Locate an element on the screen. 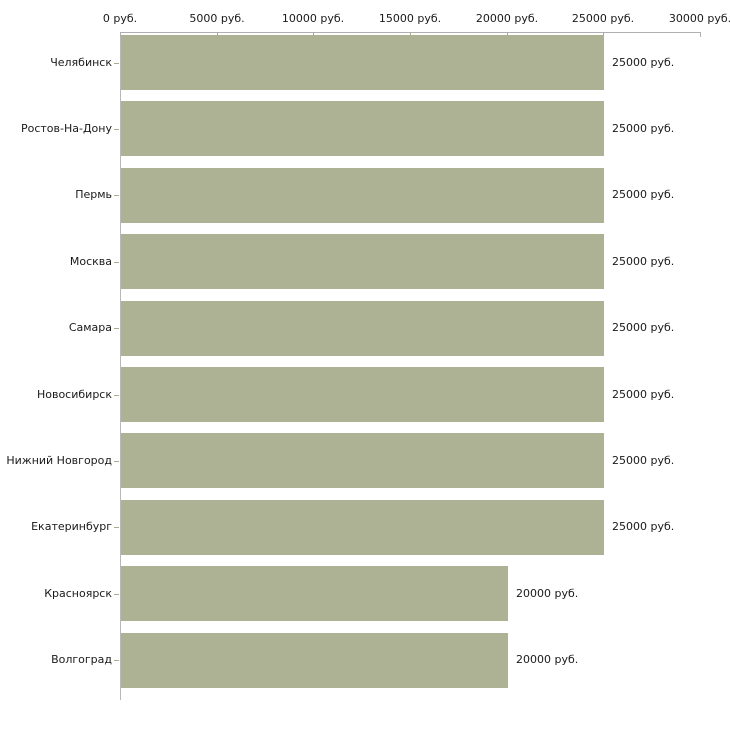  category-label: Красноярск is located at coordinates (78, 593).